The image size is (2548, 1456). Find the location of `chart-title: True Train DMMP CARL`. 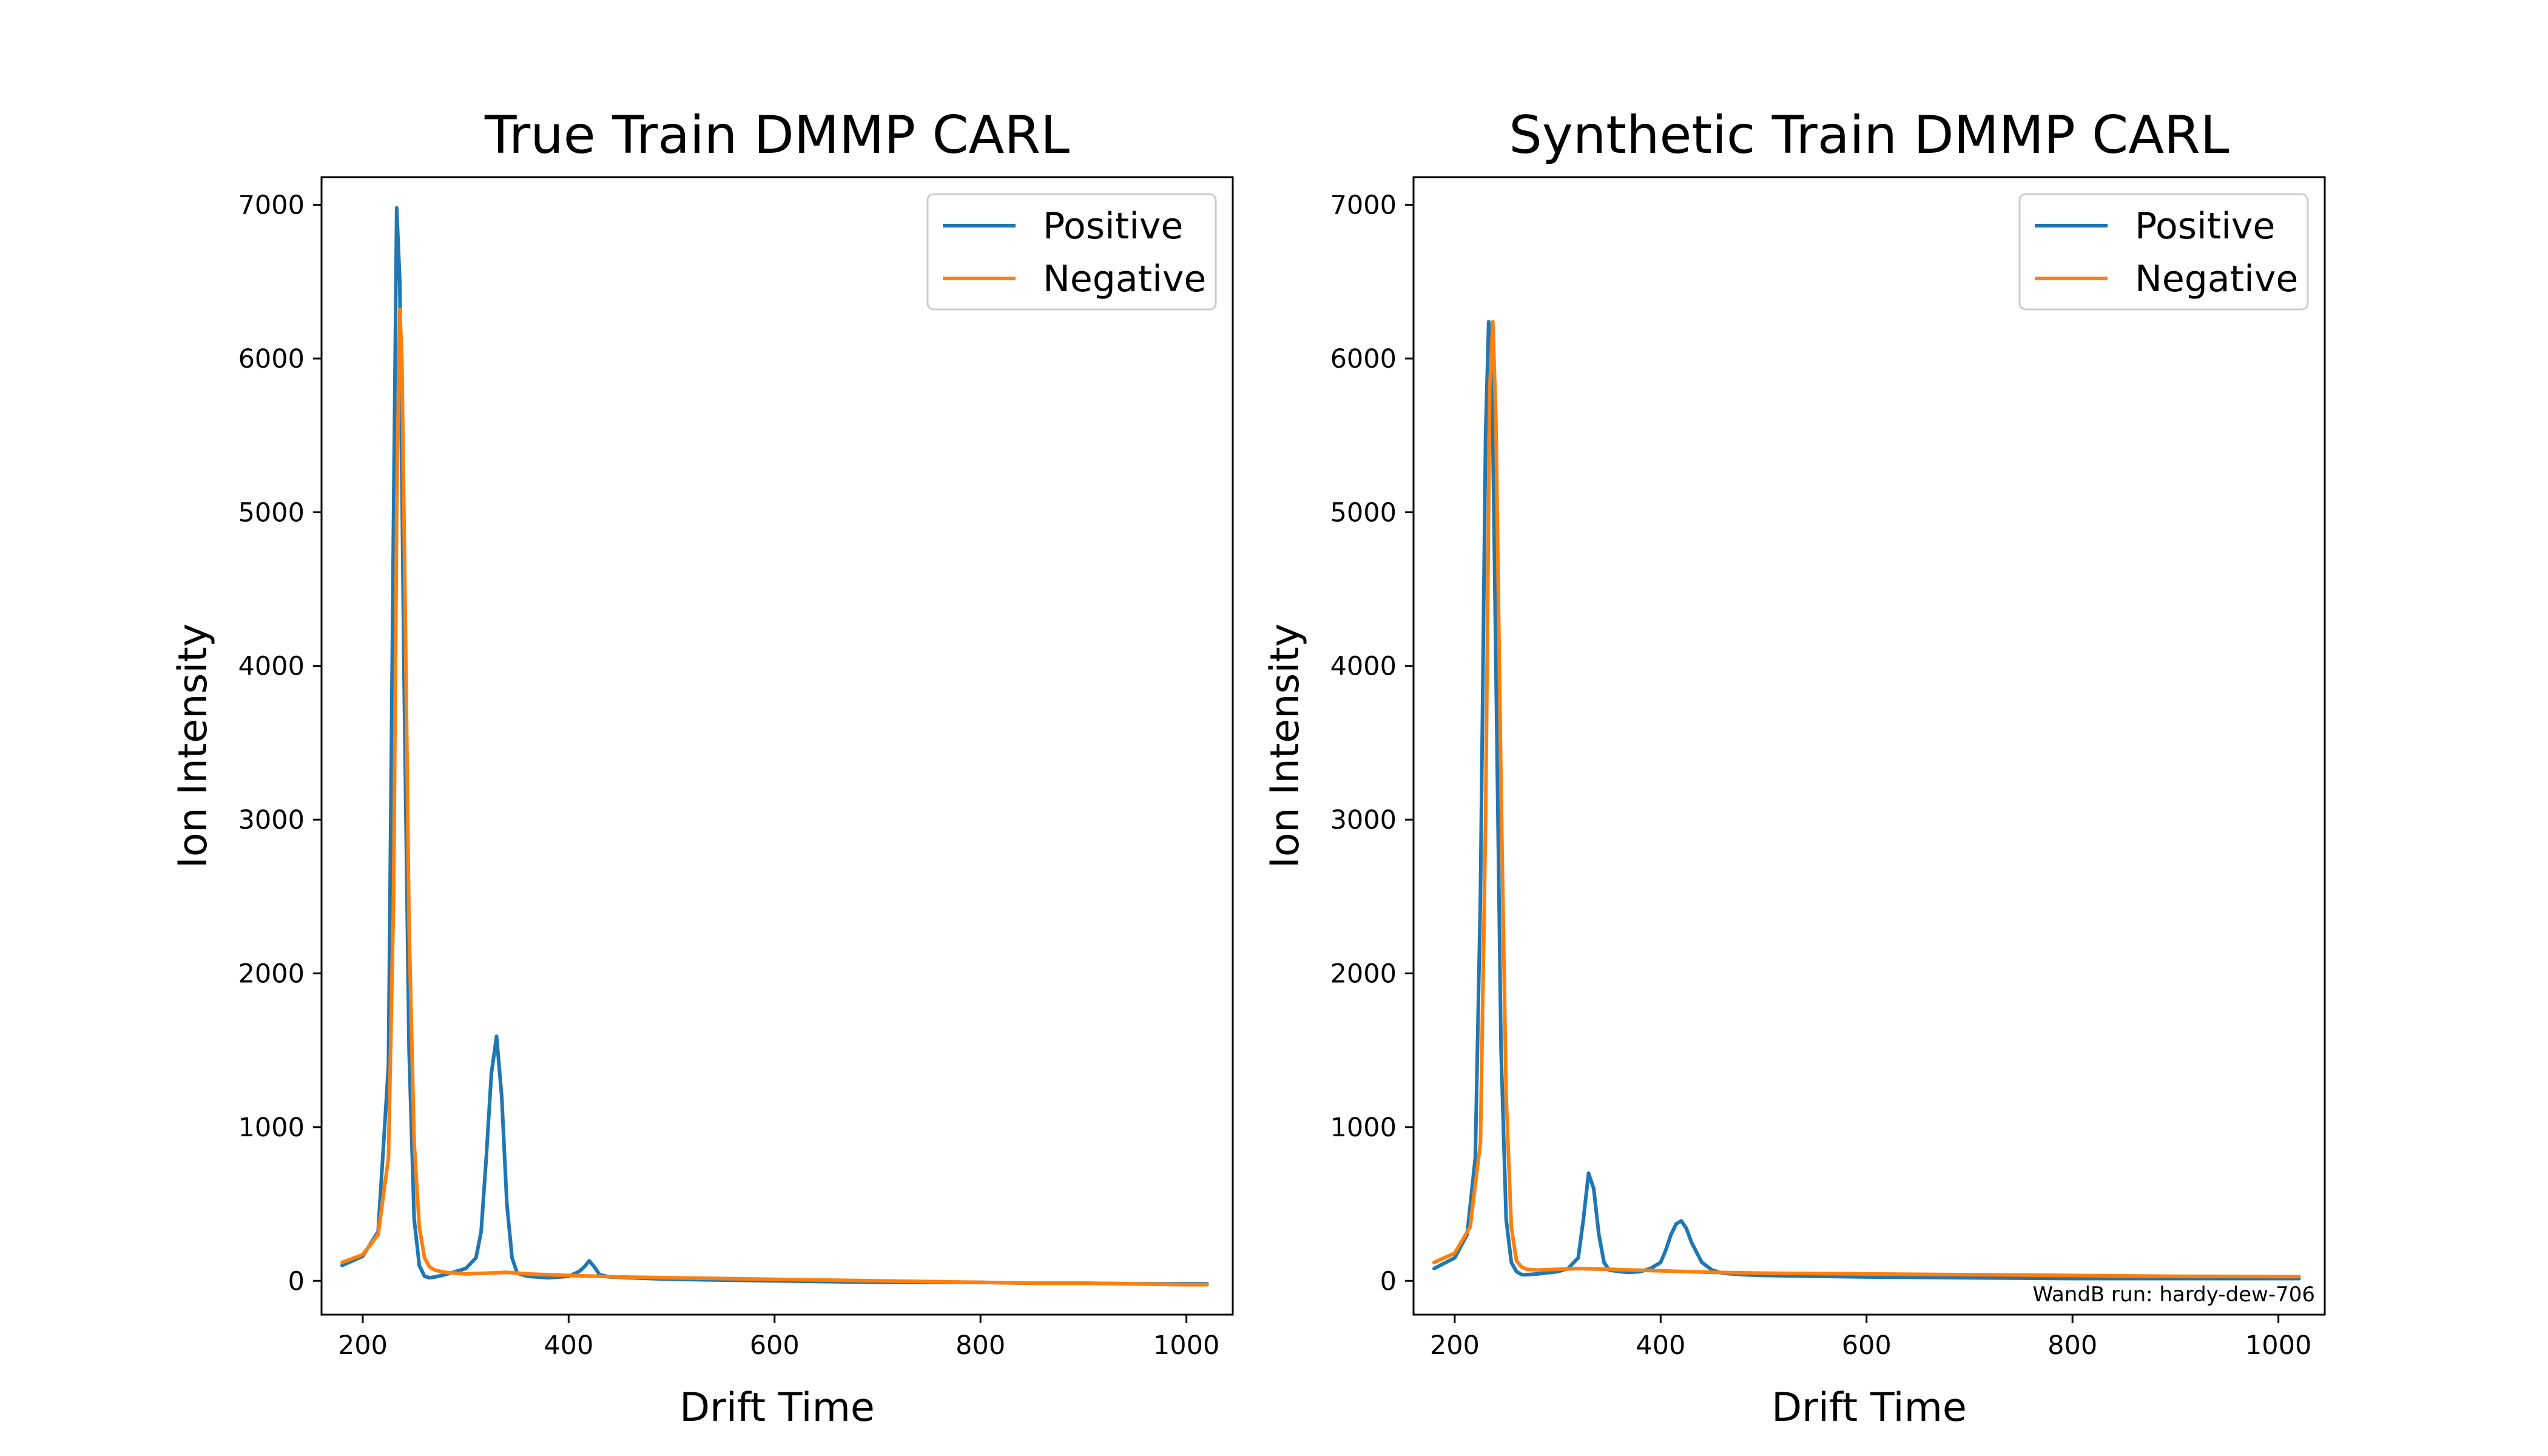

chart-title: True Train DMMP CARL is located at coordinates (777, 135).